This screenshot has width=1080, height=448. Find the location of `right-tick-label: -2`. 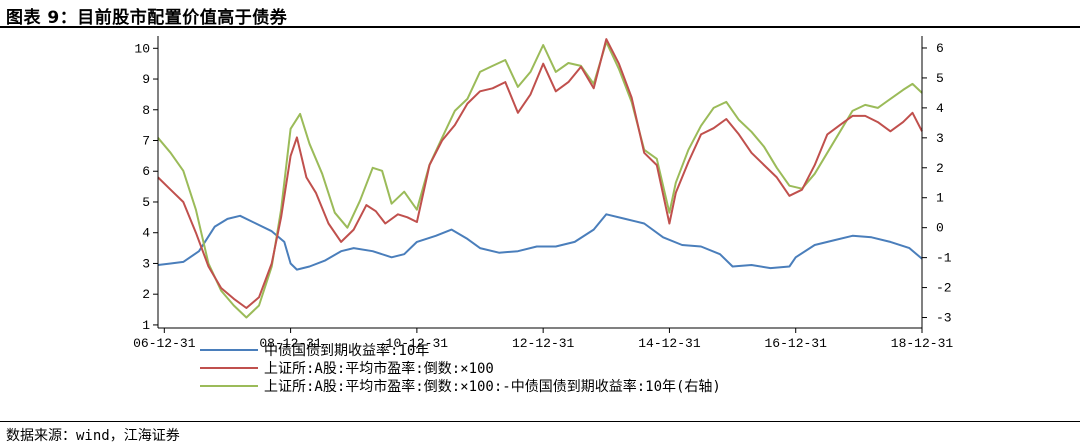

right-tick-label: -2 is located at coordinates (944, 288).